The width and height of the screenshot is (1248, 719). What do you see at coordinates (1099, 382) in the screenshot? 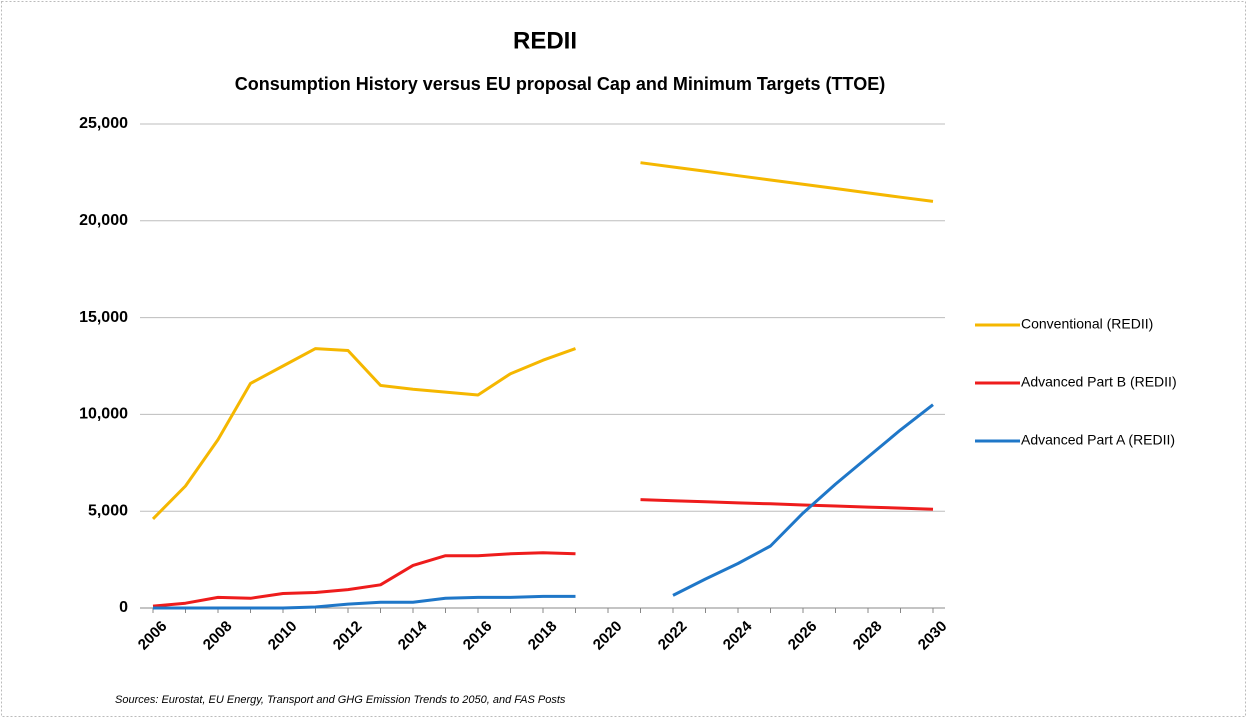
I see `legend-label: Advanced Part B (REDII)` at bounding box center [1099, 382].